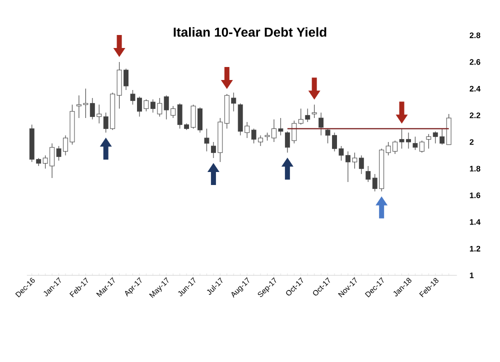  What do you see at coordinates (472, 275) in the screenshot?
I see `y-tick-label: 1` at bounding box center [472, 275].